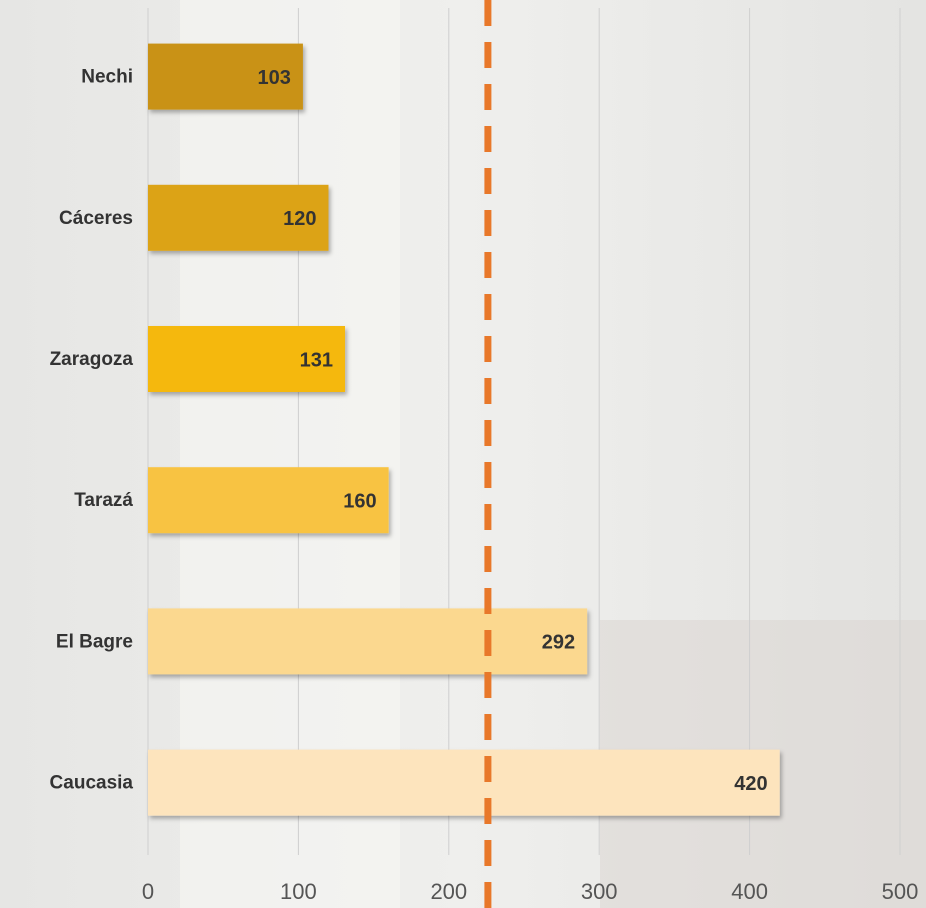 The width and height of the screenshot is (926, 908). What do you see at coordinates (274, 78) in the screenshot?
I see `value-label: 103` at bounding box center [274, 78].